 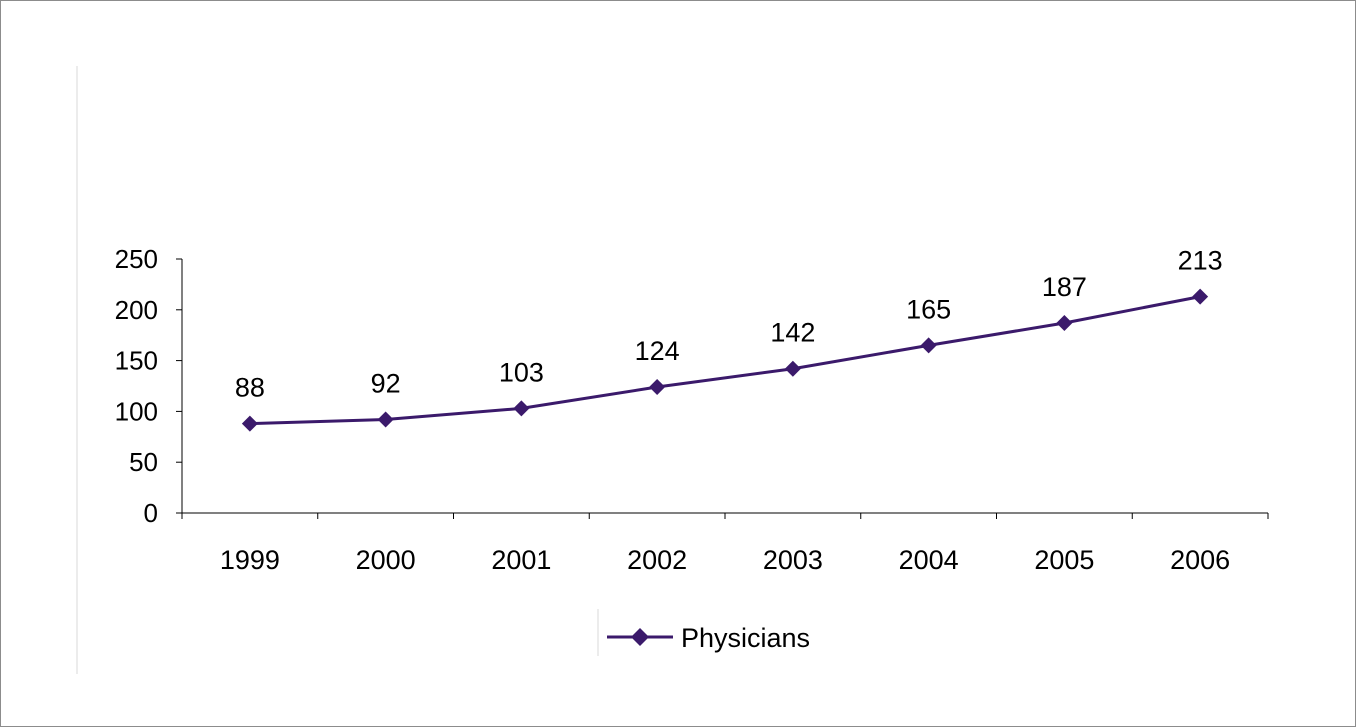 What do you see at coordinates (928, 309) in the screenshot?
I see `data-label: 165` at bounding box center [928, 309].